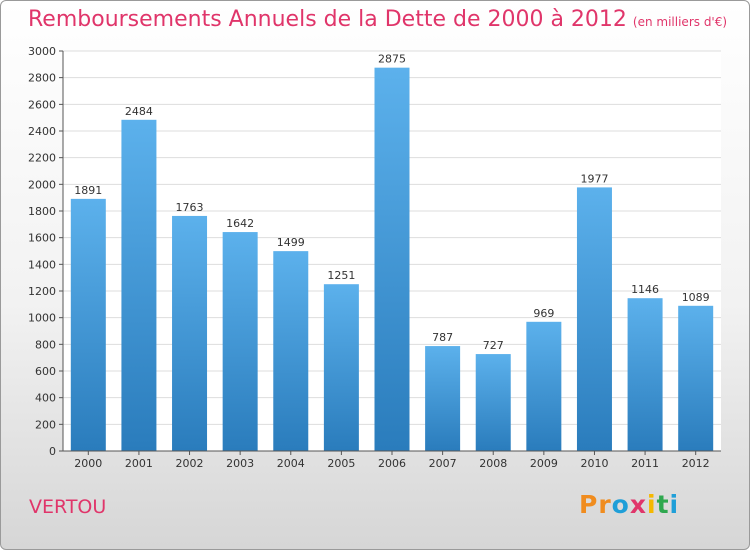 The width and height of the screenshot is (750, 550). I want to click on data-label: 1146, so click(645, 289).